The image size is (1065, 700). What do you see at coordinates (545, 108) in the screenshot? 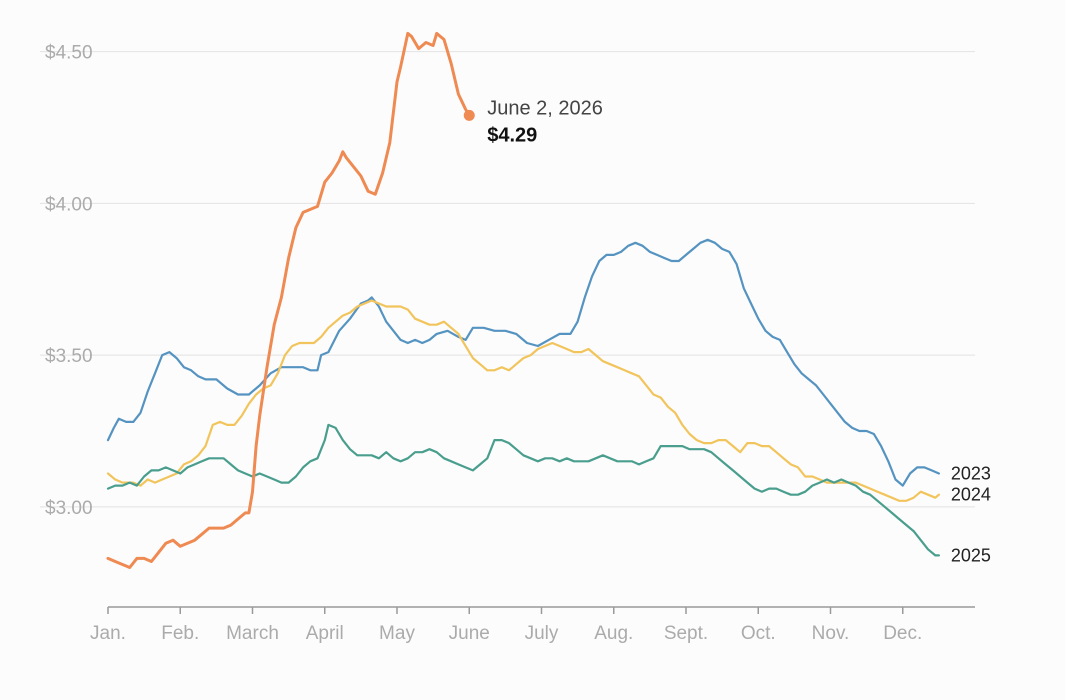
I see `annotation-date: June 2, 2026` at bounding box center [545, 108].